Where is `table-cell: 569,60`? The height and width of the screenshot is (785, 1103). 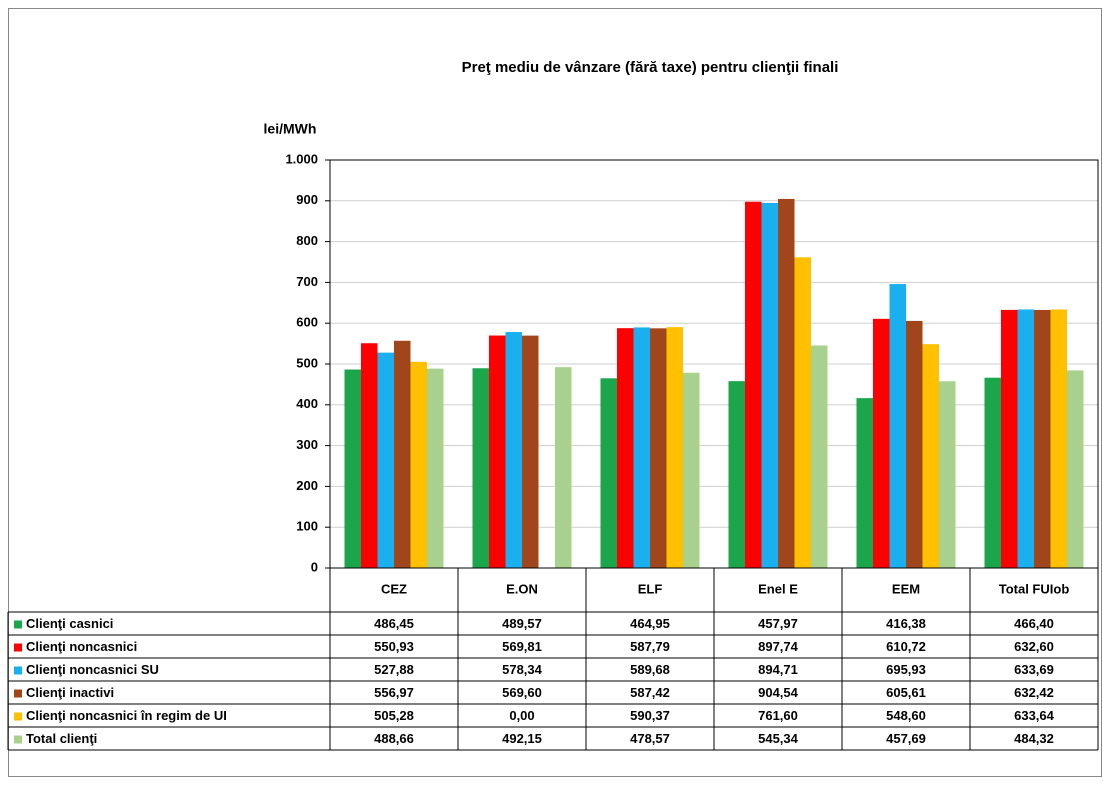 table-cell: 569,60 is located at coordinates (522, 692).